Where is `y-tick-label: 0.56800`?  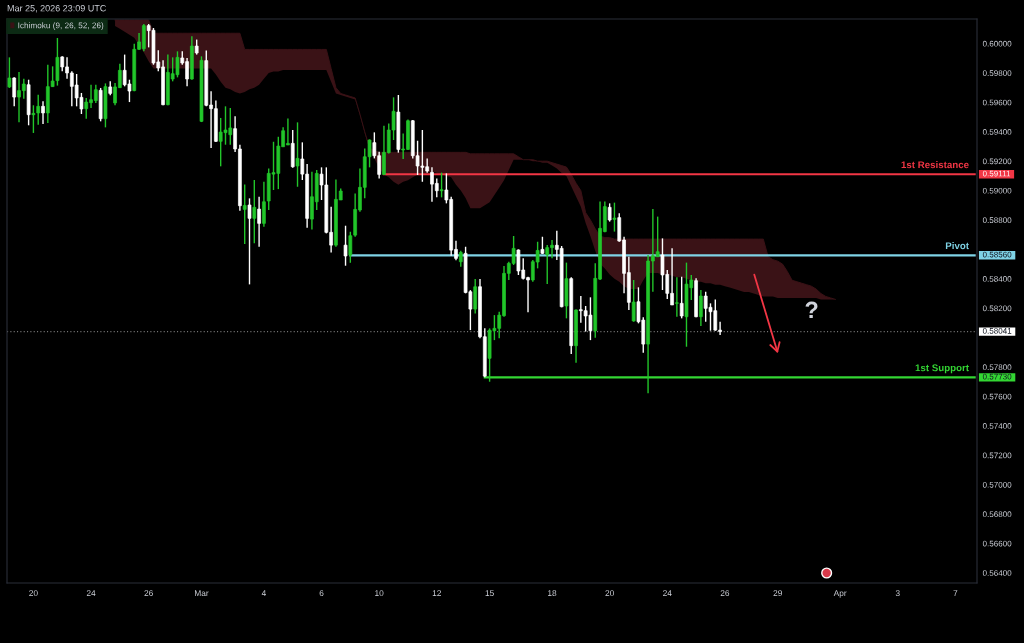 y-tick-label: 0.56800 is located at coordinates (997, 514).